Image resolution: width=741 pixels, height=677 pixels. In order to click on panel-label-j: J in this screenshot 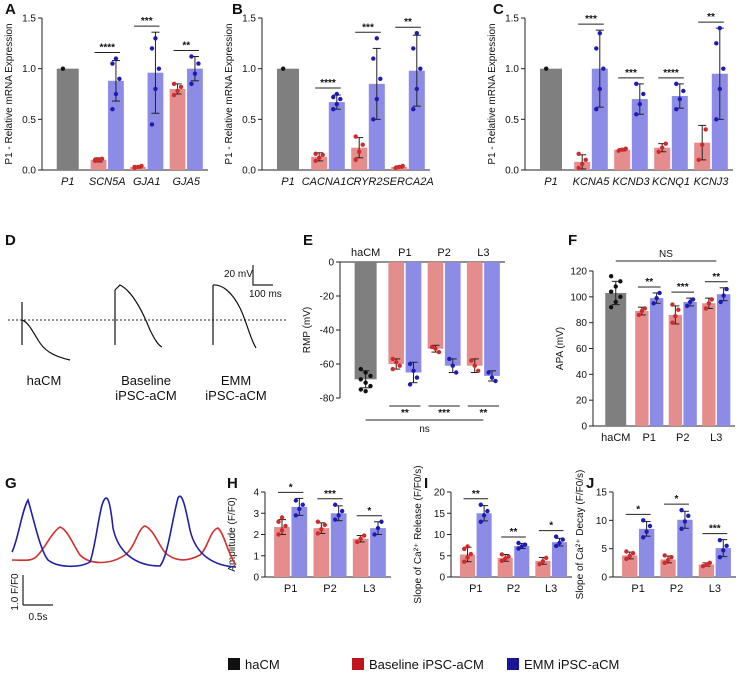, I will do `click(590, 483)`.